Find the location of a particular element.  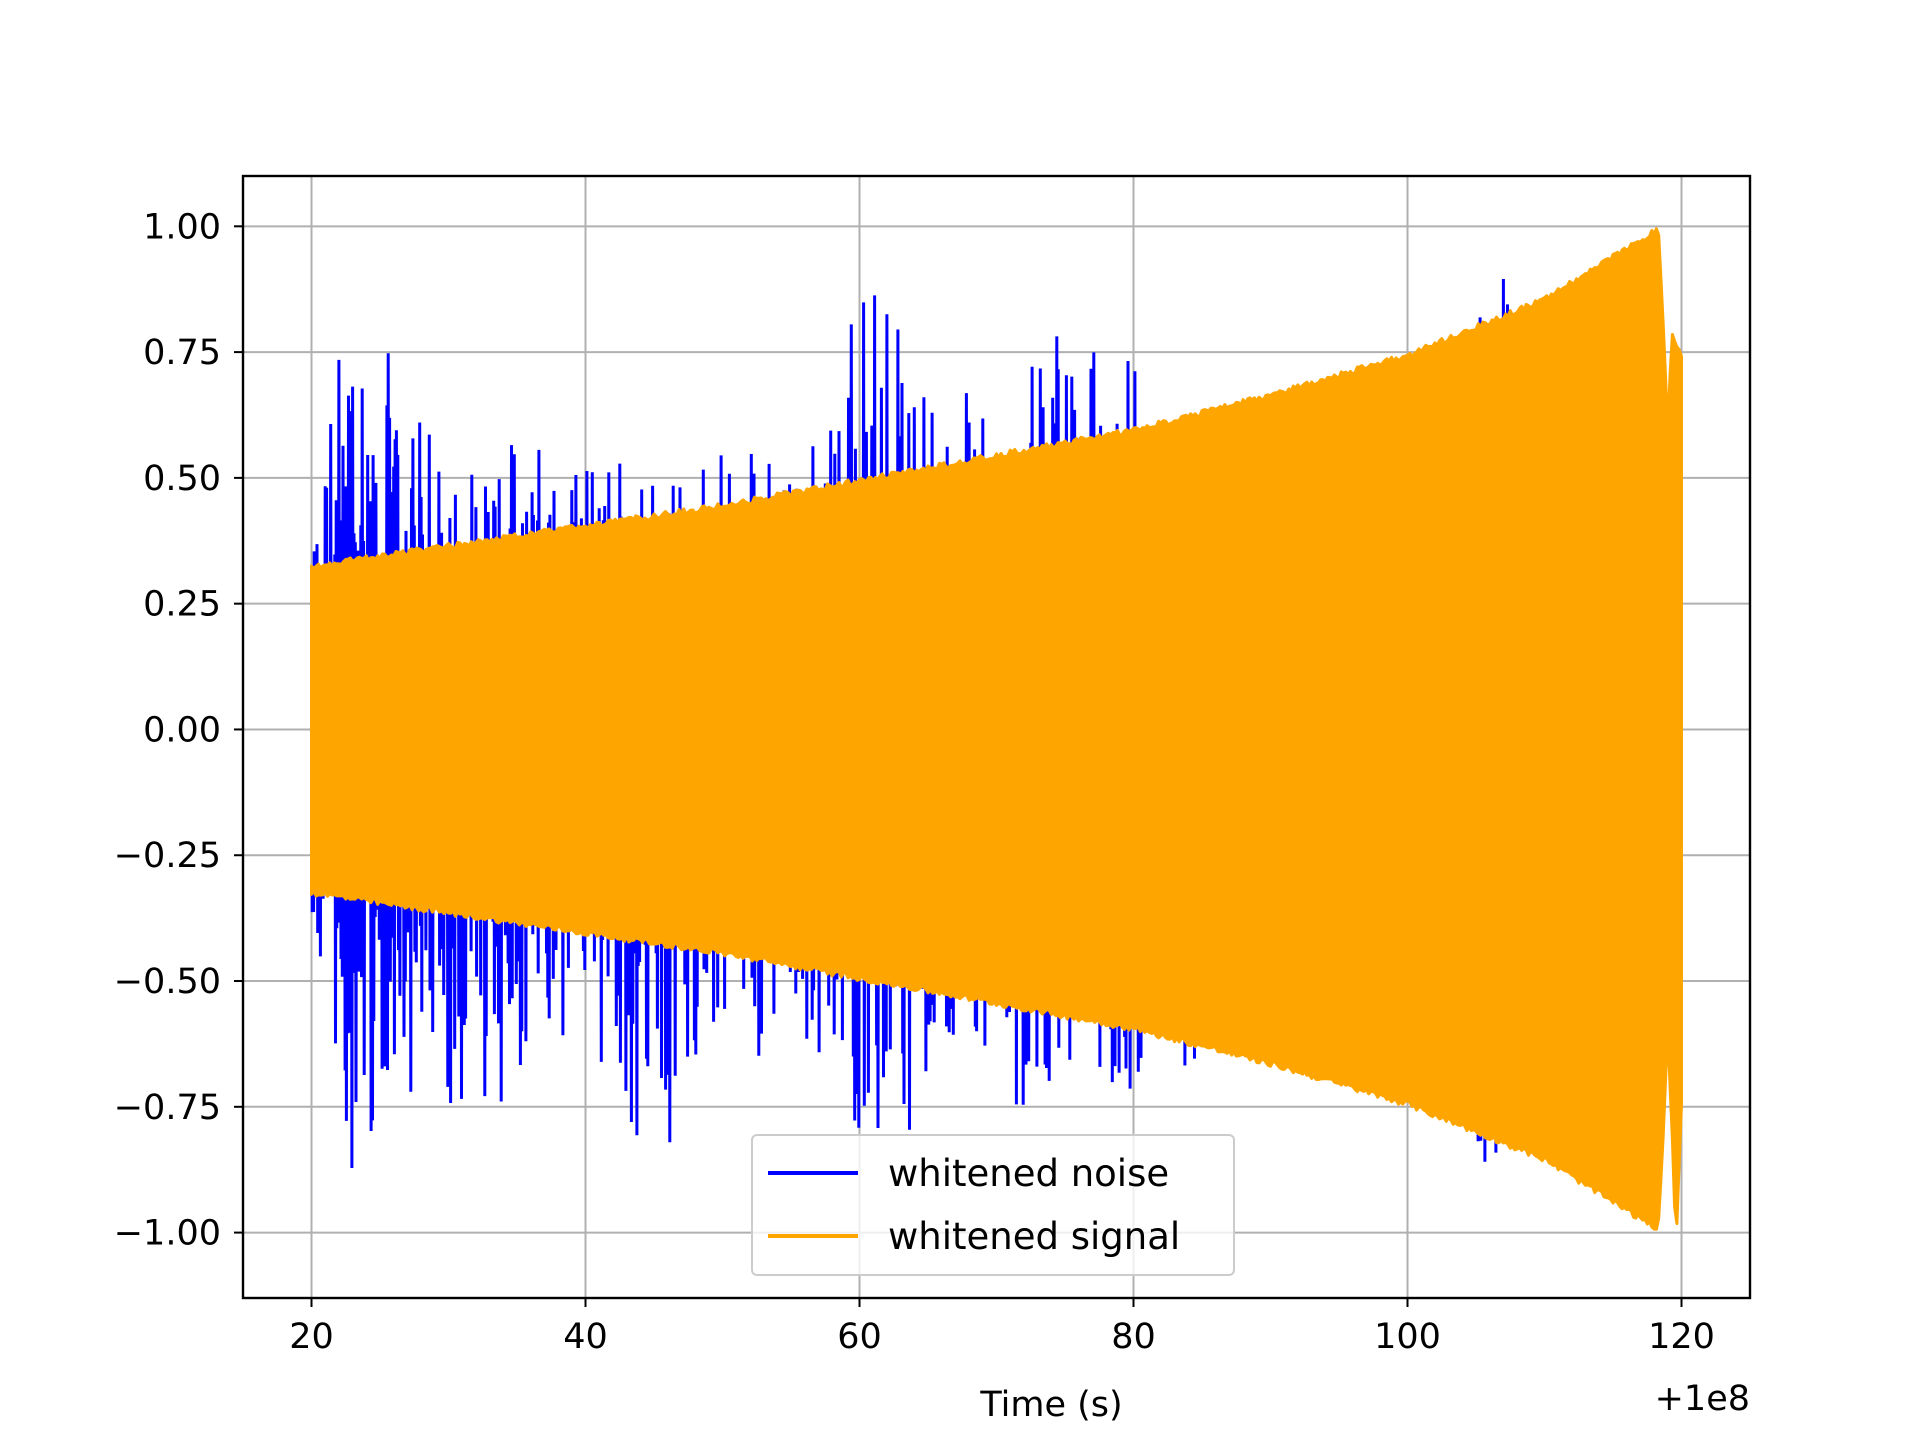

y-tick-label: 1.00 is located at coordinates (182, 227).